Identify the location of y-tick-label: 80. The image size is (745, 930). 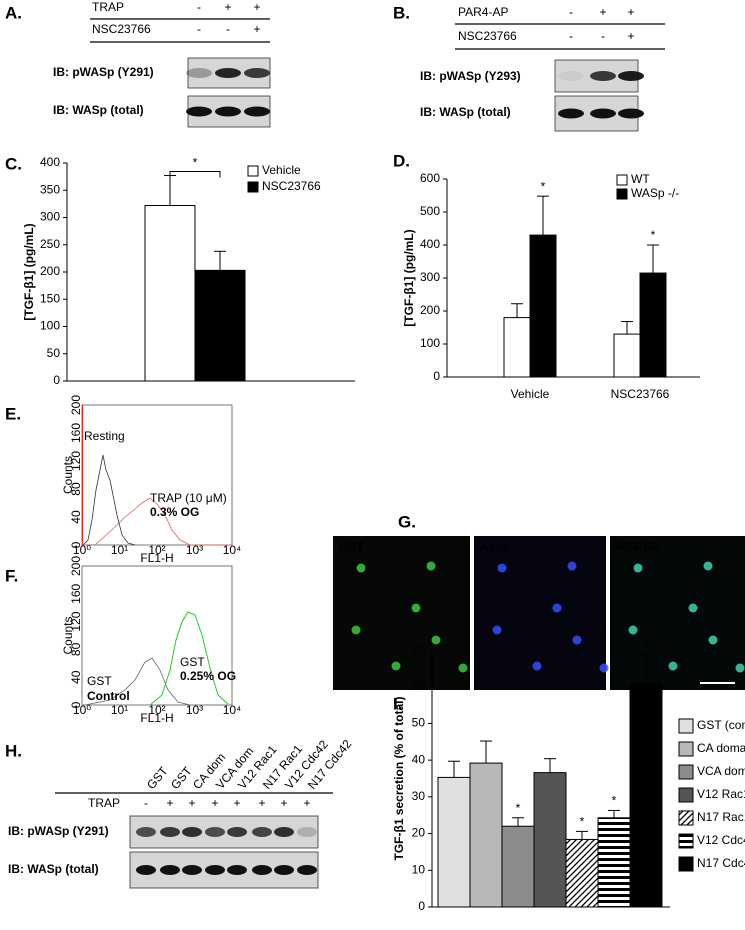
(76, 649).